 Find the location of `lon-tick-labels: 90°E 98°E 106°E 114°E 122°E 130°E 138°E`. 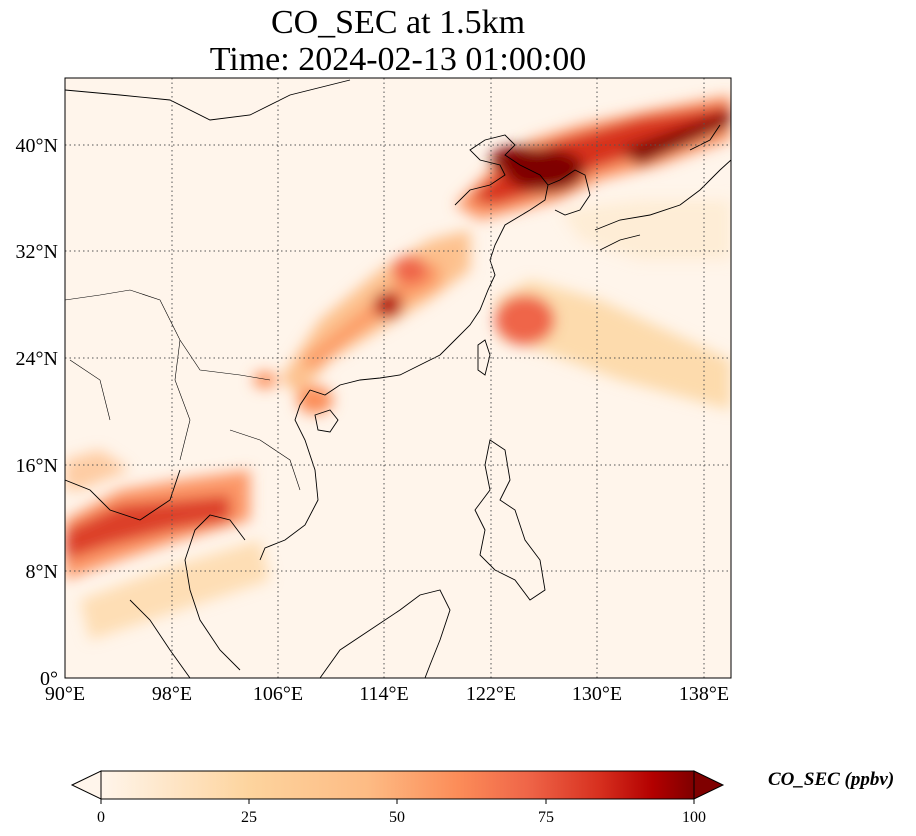

lon-tick-labels: 90°E 98°E 106°E 114°E 122°E 130°E 138°E is located at coordinates (387, 694).